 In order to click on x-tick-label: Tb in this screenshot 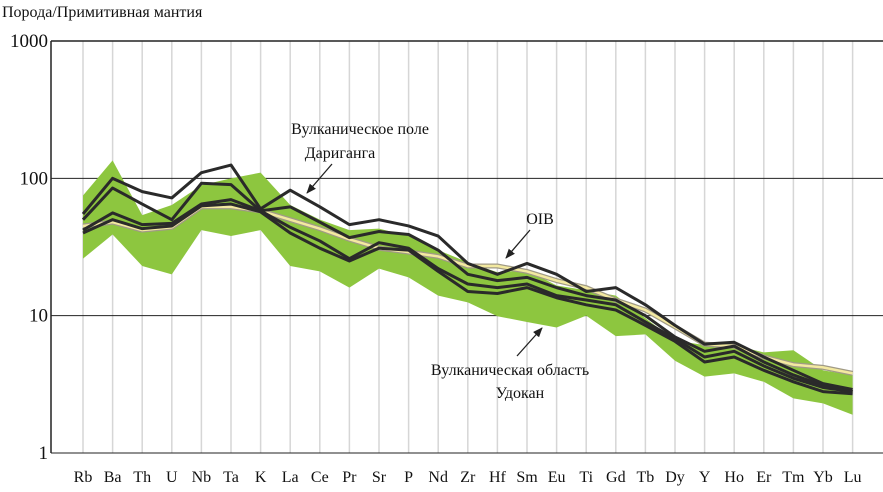, I will do `click(646, 477)`.